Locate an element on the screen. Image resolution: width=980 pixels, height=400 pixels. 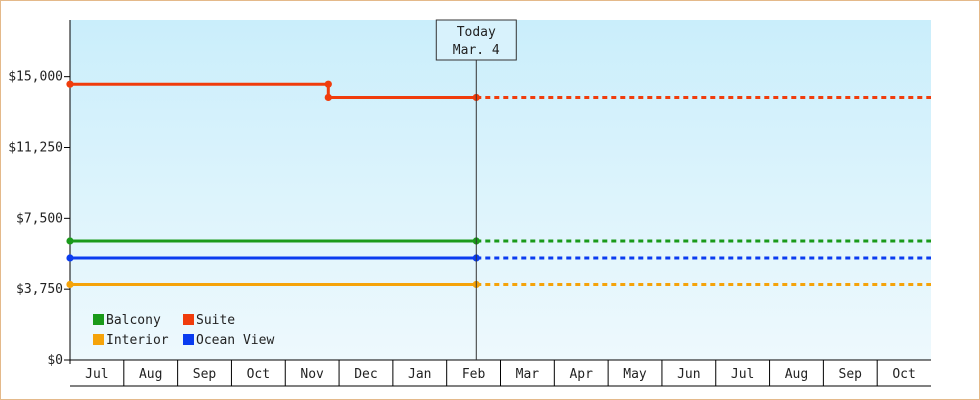
legend-label: Interior is located at coordinates (137, 340).